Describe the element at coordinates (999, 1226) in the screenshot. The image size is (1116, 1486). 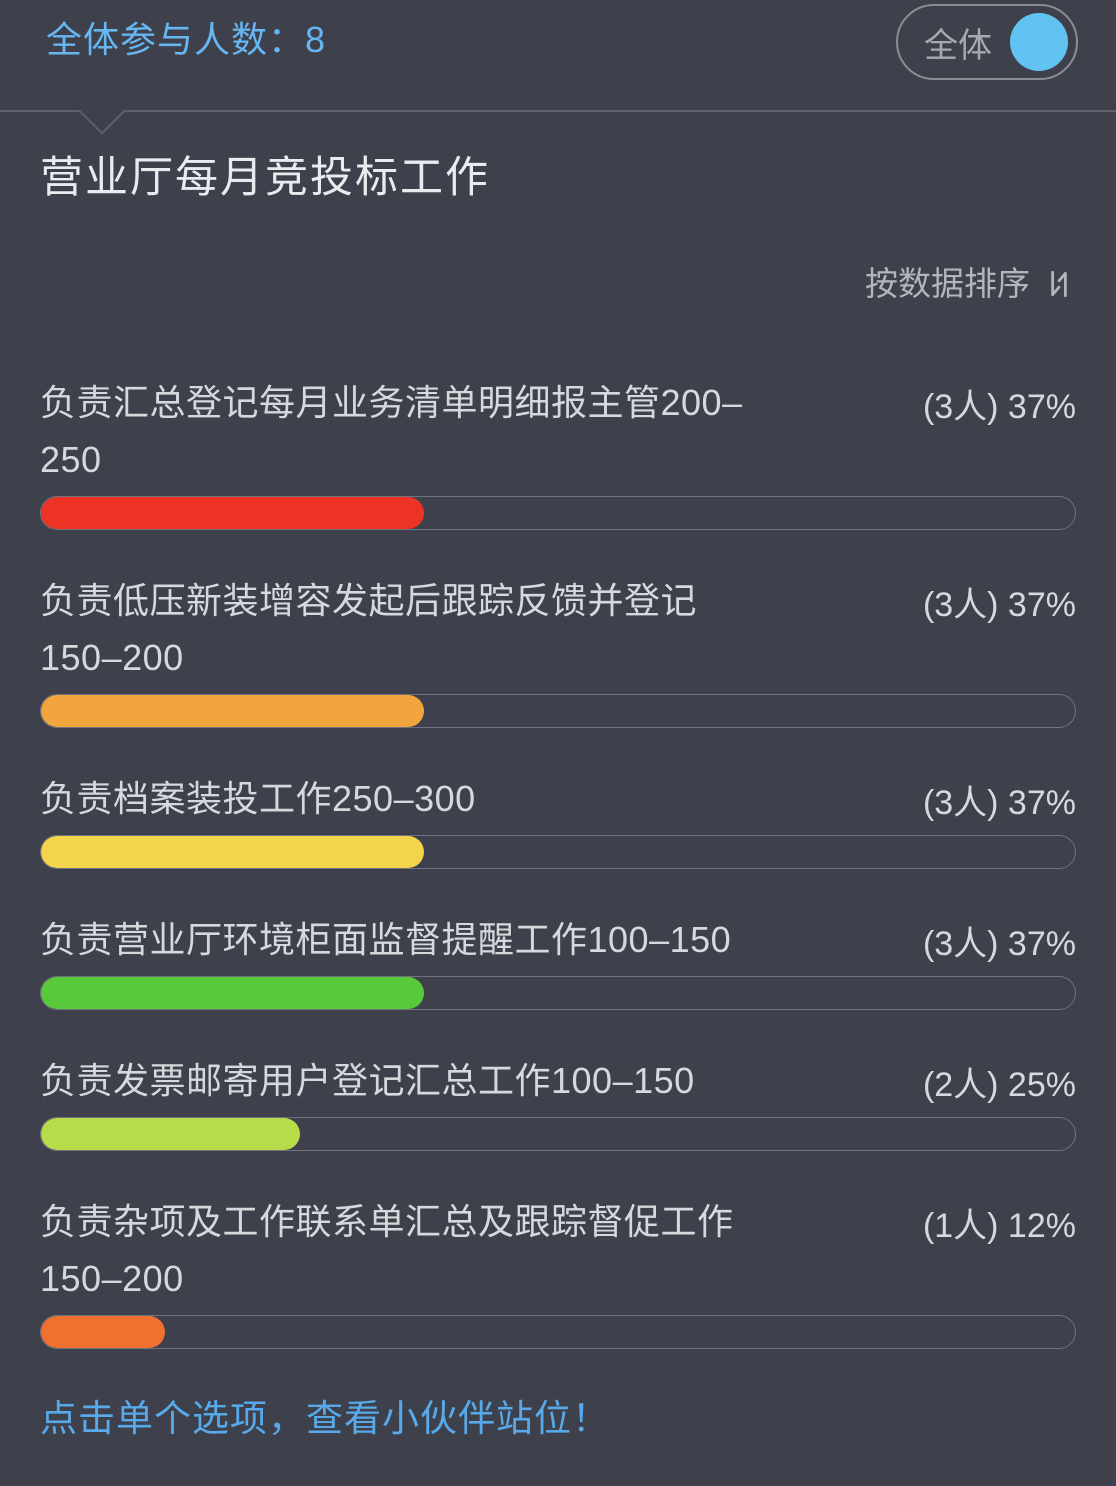
I see `option-stat: (1人) 12%` at that location.